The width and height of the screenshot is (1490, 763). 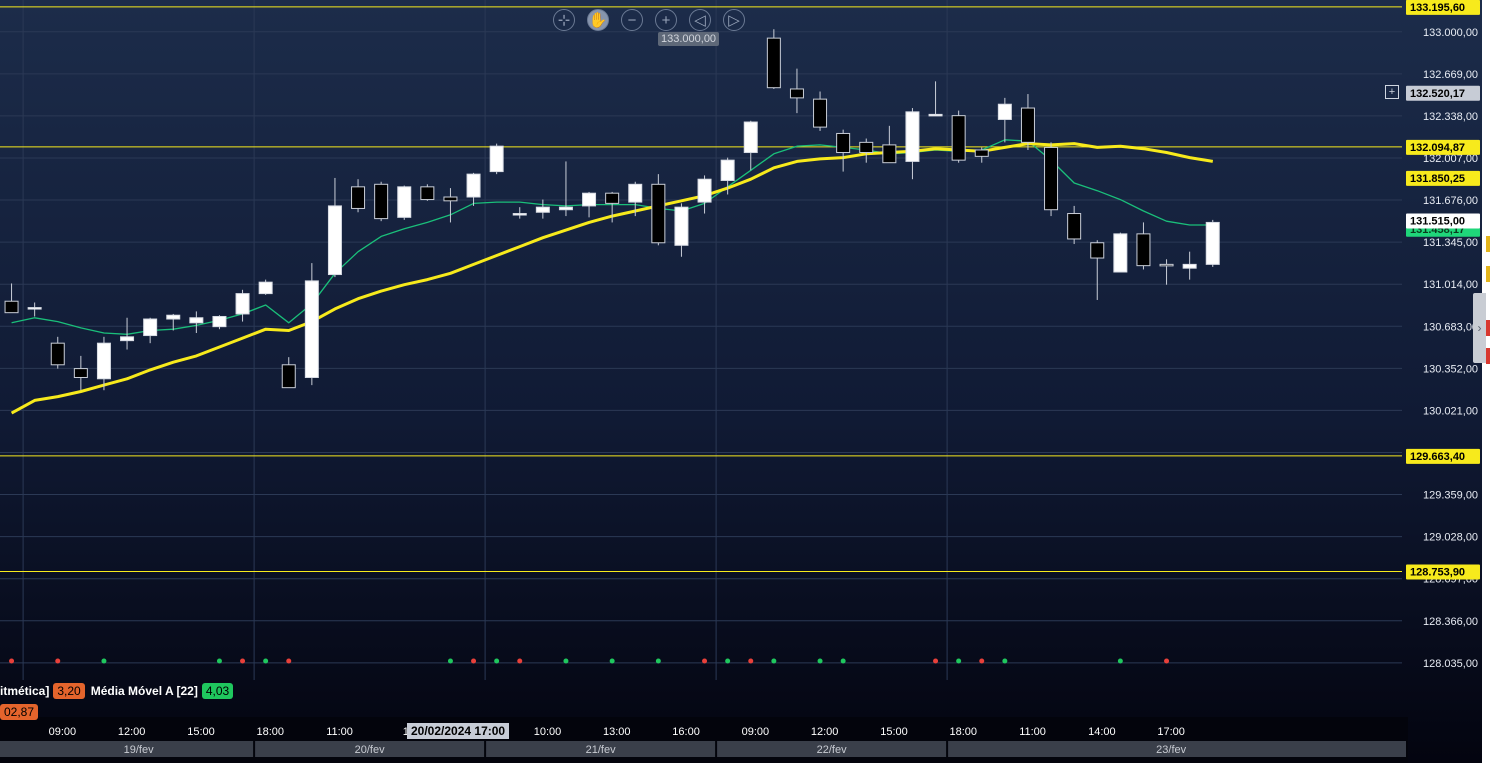 What do you see at coordinates (598, 20) in the screenshot?
I see `hand-icon: ✋` at bounding box center [598, 20].